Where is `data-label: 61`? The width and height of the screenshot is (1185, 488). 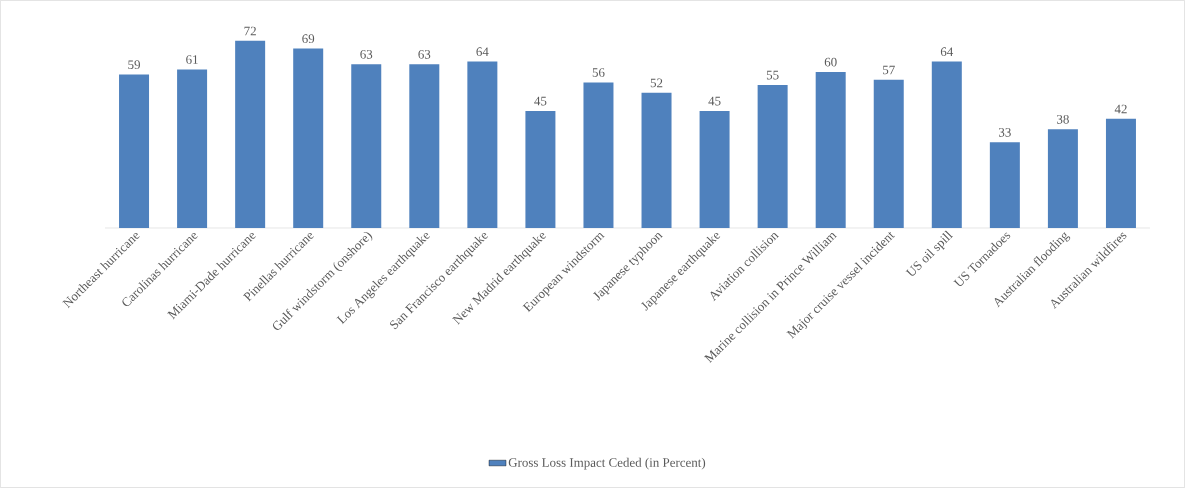 data-label: 61 is located at coordinates (192, 59).